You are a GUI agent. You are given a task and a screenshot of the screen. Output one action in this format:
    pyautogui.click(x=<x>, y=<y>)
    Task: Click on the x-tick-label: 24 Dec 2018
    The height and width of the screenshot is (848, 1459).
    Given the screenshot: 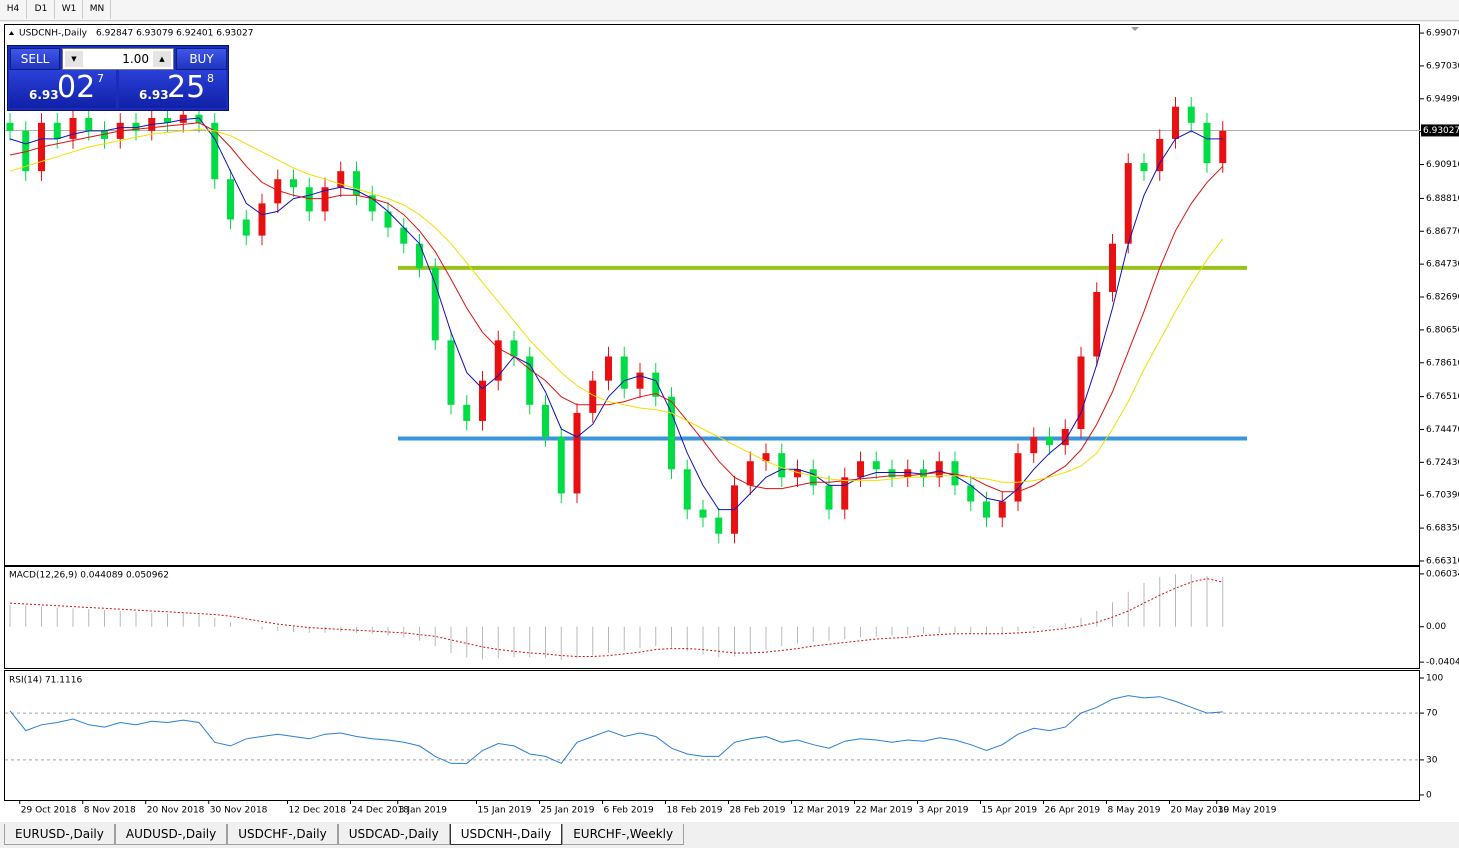 What is the action you would take?
    pyautogui.click(x=381, y=811)
    